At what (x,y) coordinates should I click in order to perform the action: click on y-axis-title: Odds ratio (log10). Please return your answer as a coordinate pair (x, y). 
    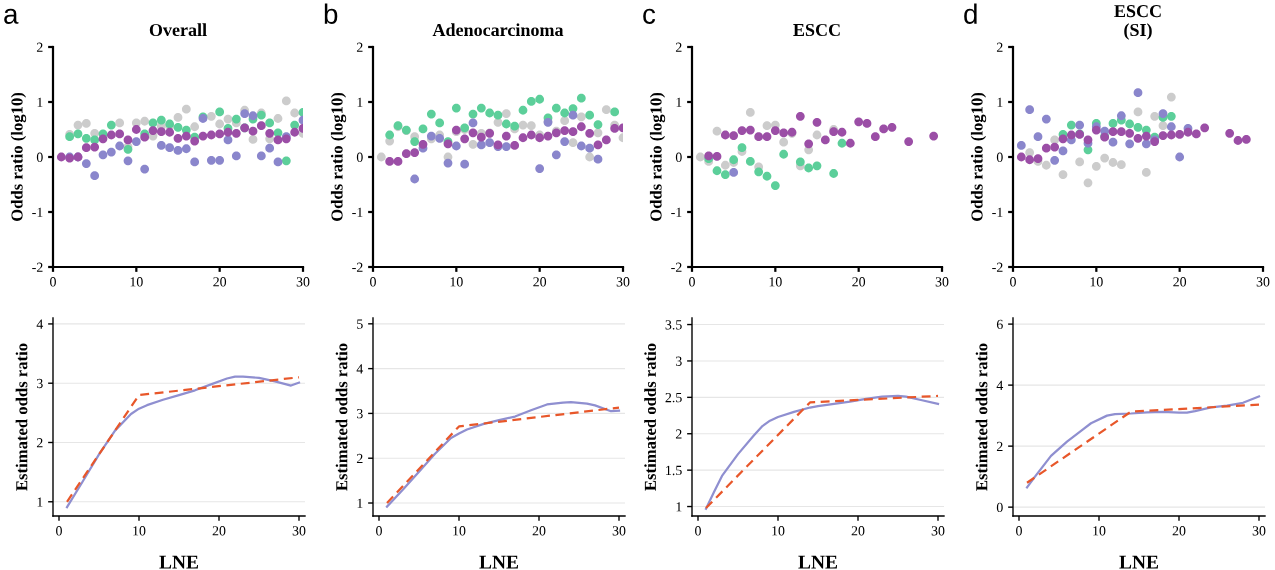
    Looking at the image, I should click on (338, 156).